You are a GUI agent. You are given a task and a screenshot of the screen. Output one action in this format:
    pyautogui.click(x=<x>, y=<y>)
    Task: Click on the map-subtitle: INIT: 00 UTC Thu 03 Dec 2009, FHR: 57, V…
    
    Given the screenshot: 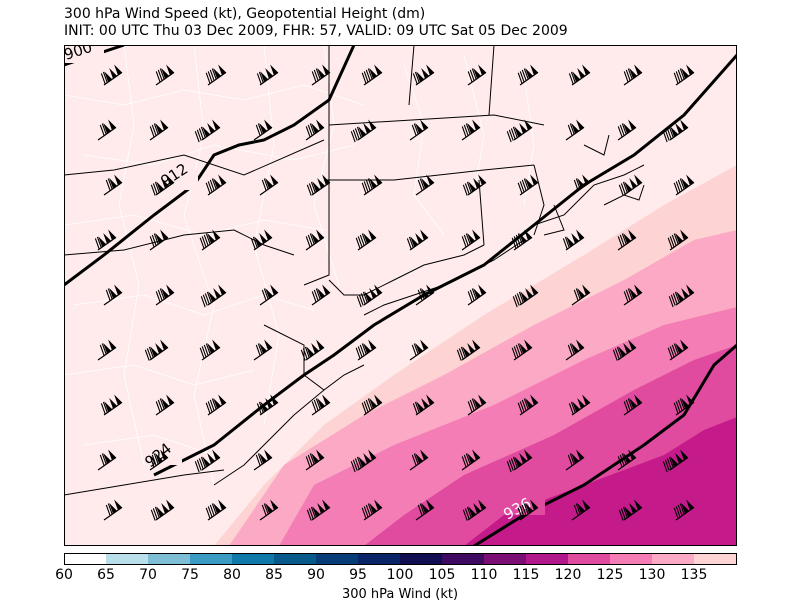 What is the action you would take?
    pyautogui.click(x=316, y=31)
    